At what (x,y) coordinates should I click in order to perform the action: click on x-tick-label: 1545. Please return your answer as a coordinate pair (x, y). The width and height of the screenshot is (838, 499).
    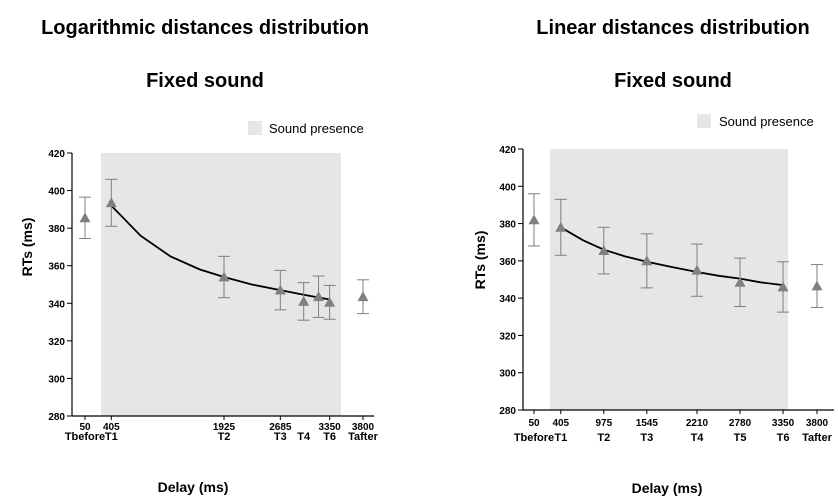
    Looking at the image, I should click on (647, 423).